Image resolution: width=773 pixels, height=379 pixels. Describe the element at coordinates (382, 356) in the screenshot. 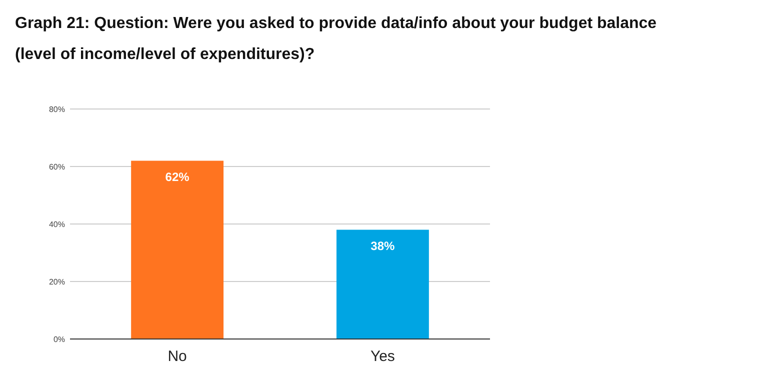

I see `x-tick-label: Yes` at that location.